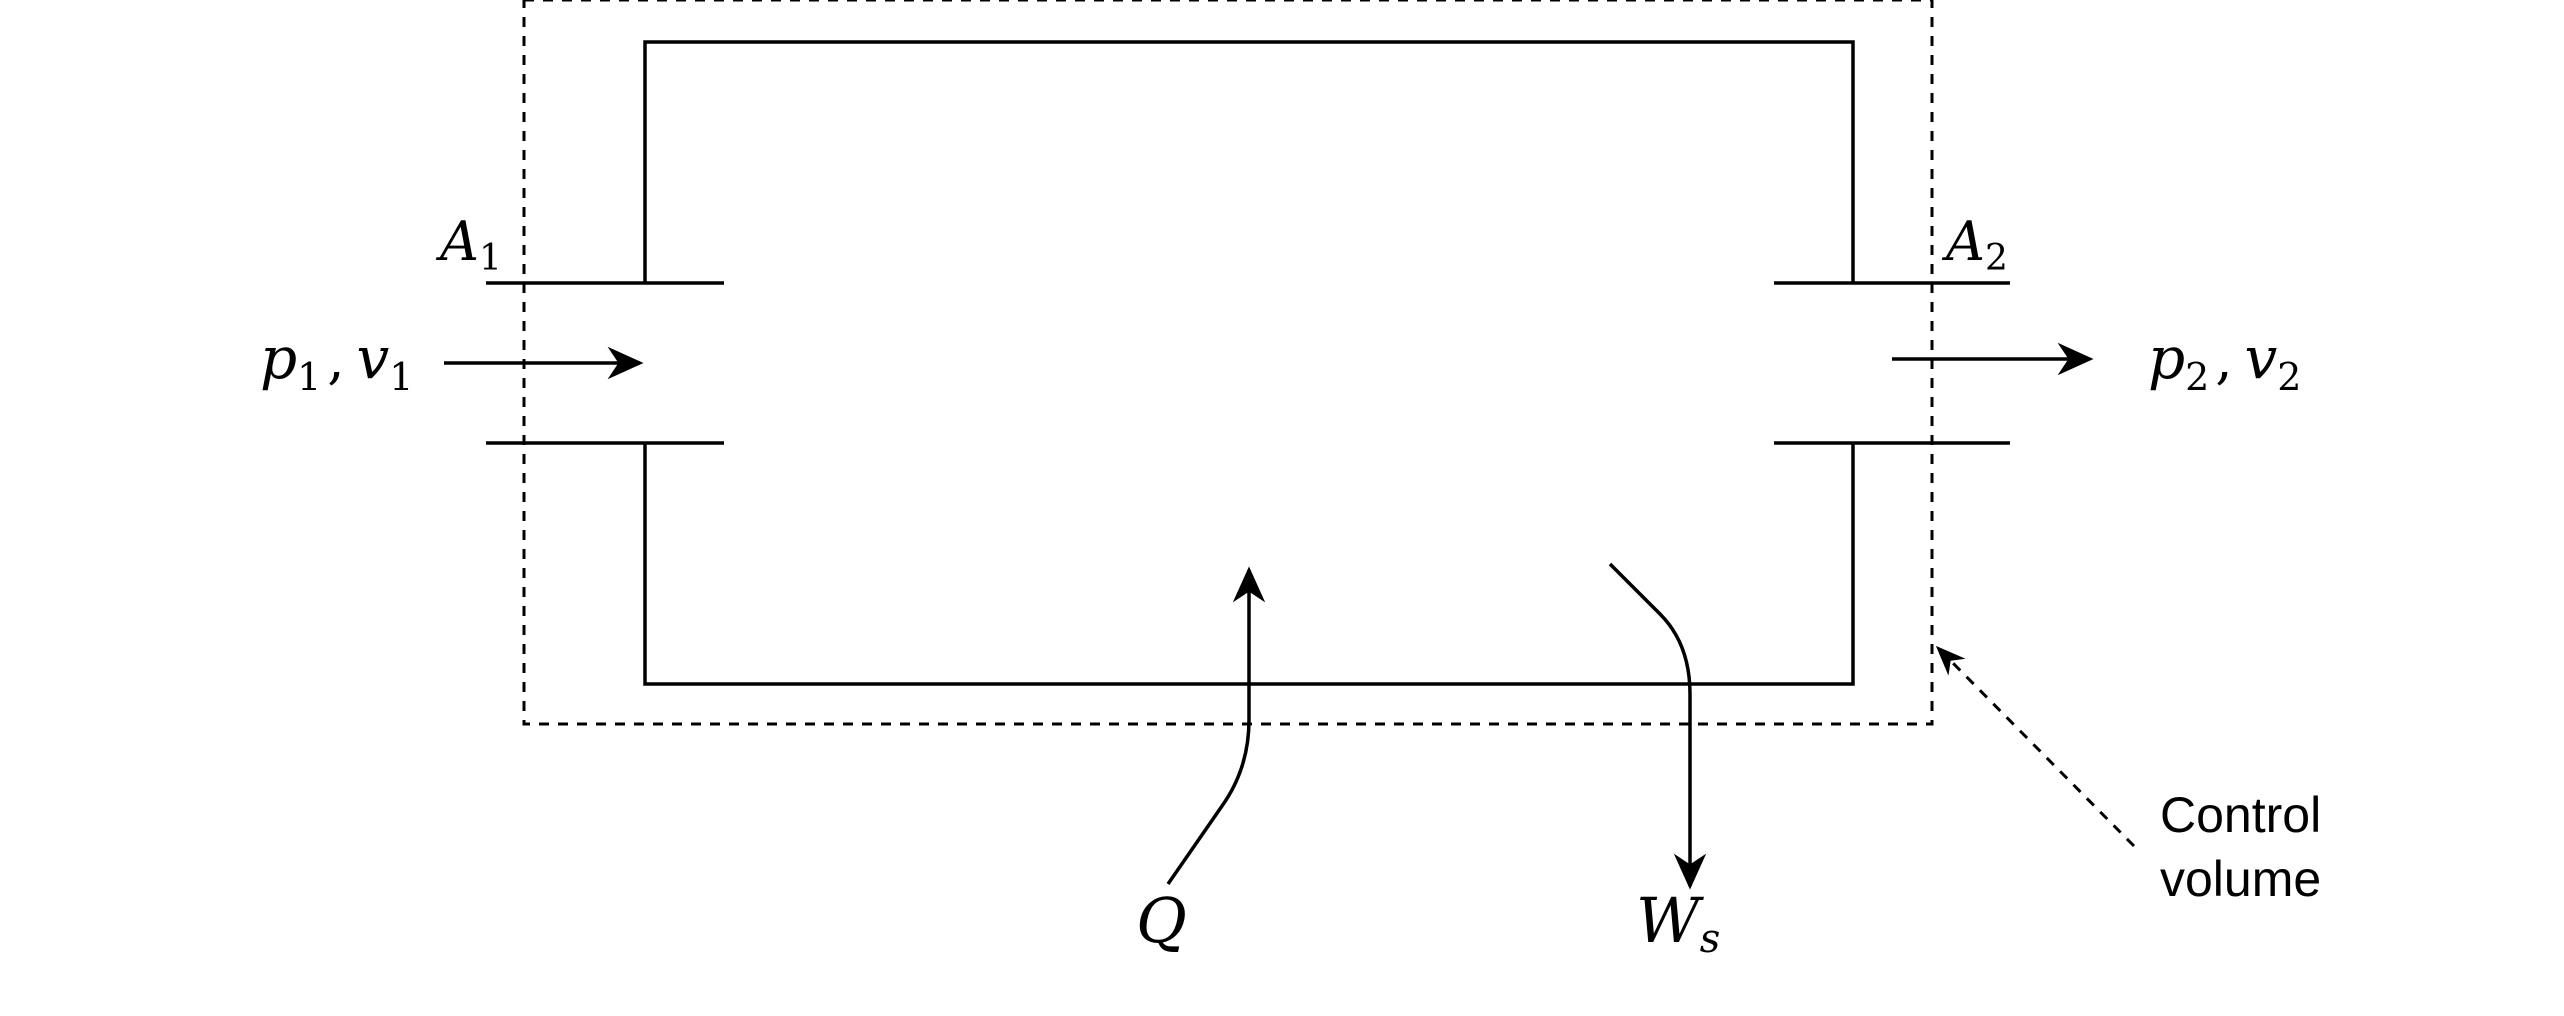 The height and width of the screenshot is (1016, 2564). What do you see at coordinates (1974, 244) in the screenshot?
I see `label-a2: A2` at bounding box center [1974, 244].